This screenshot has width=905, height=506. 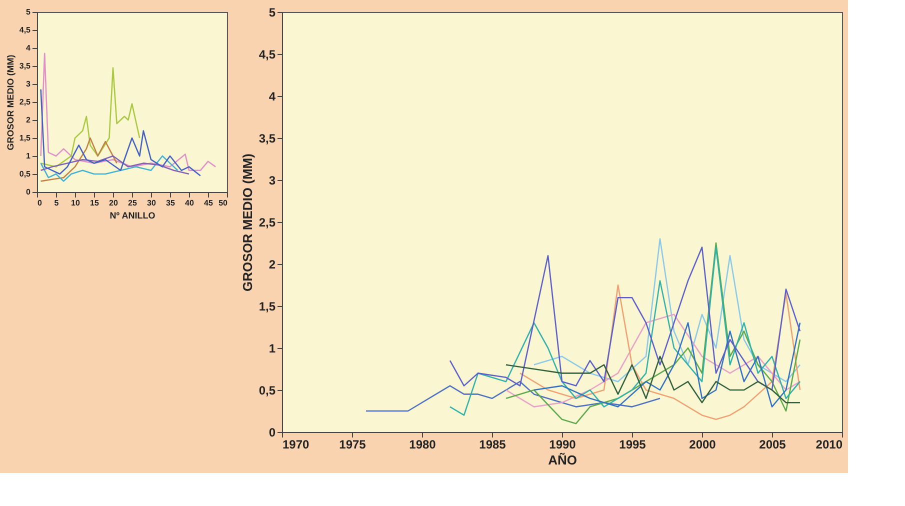 I want to click on x-tick-label: 20, so click(x=113, y=203).